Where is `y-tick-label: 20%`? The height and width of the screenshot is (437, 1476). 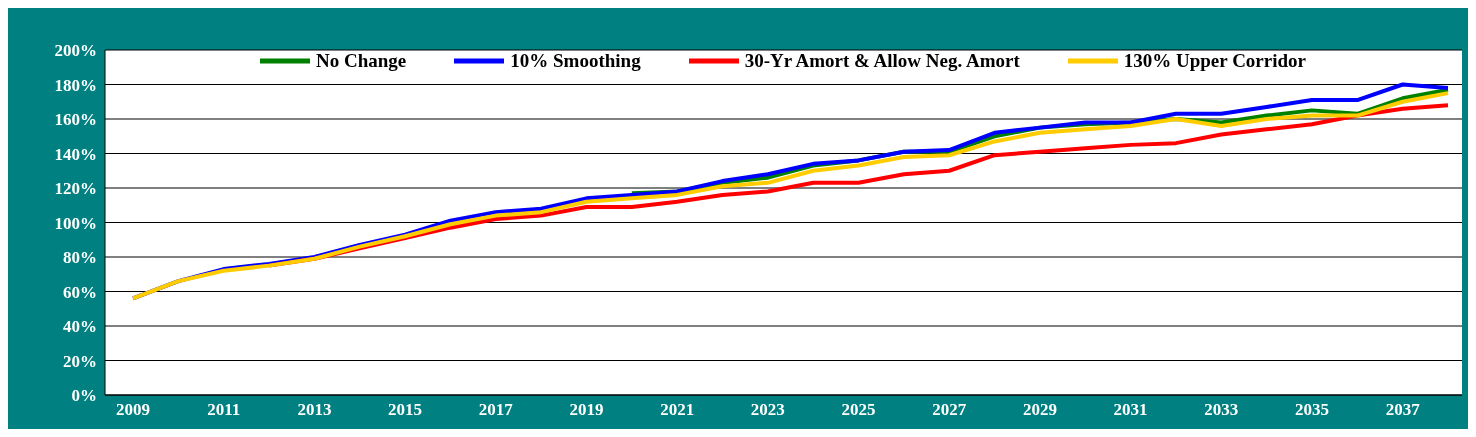 y-tick-label: 20% is located at coordinates (80, 361).